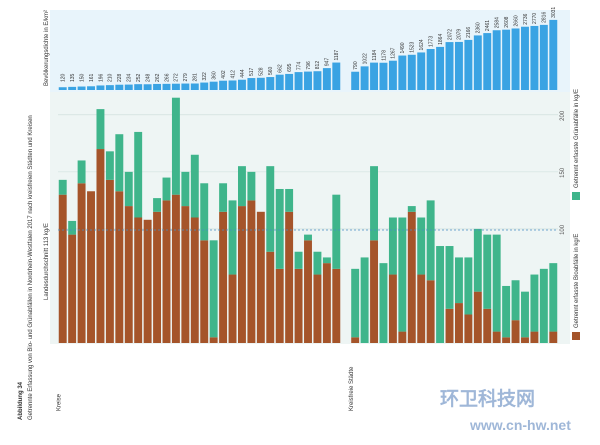 The width and height of the screenshot is (600, 445). What do you see at coordinates (224, 74) in the screenshot?
I see `value-label: 402` at bounding box center [224, 74].